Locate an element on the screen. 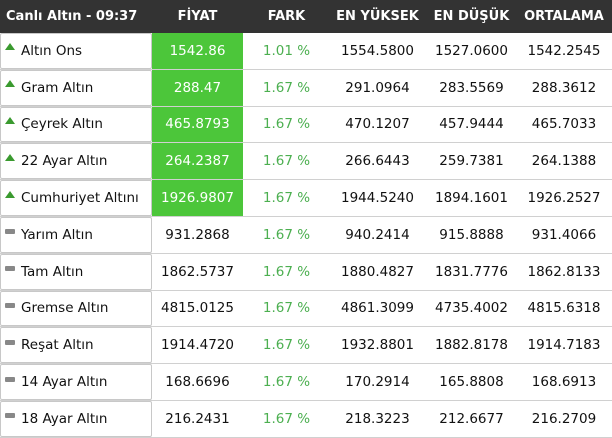  average-cell: 1862.8133 is located at coordinates (564, 271).